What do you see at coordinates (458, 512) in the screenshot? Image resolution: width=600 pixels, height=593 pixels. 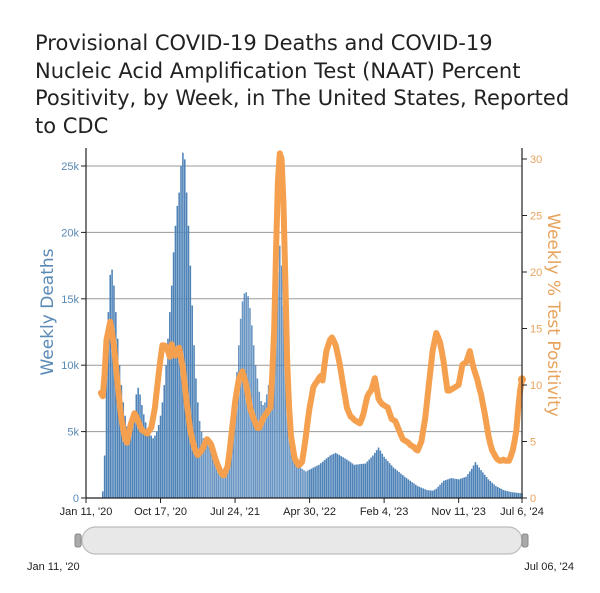 I see `x-tick-label: Nov 11, '23` at bounding box center [458, 512].